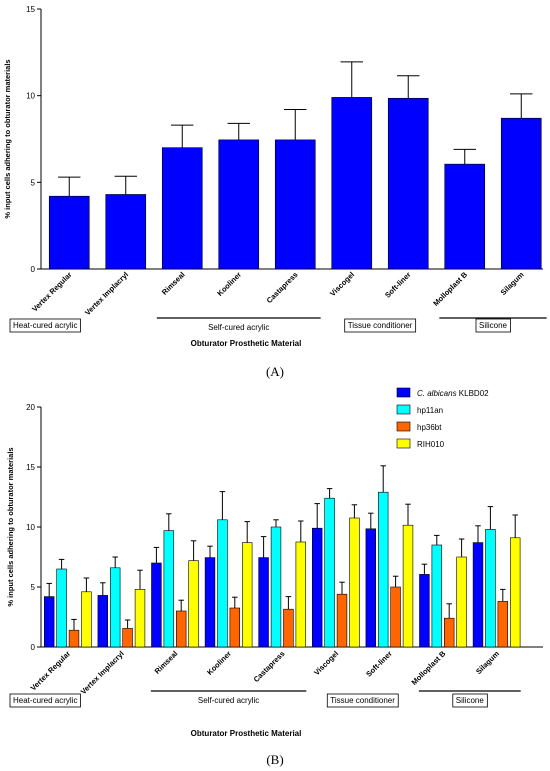  I want to click on x-tick-label: Molloplast B, so click(450, 289).